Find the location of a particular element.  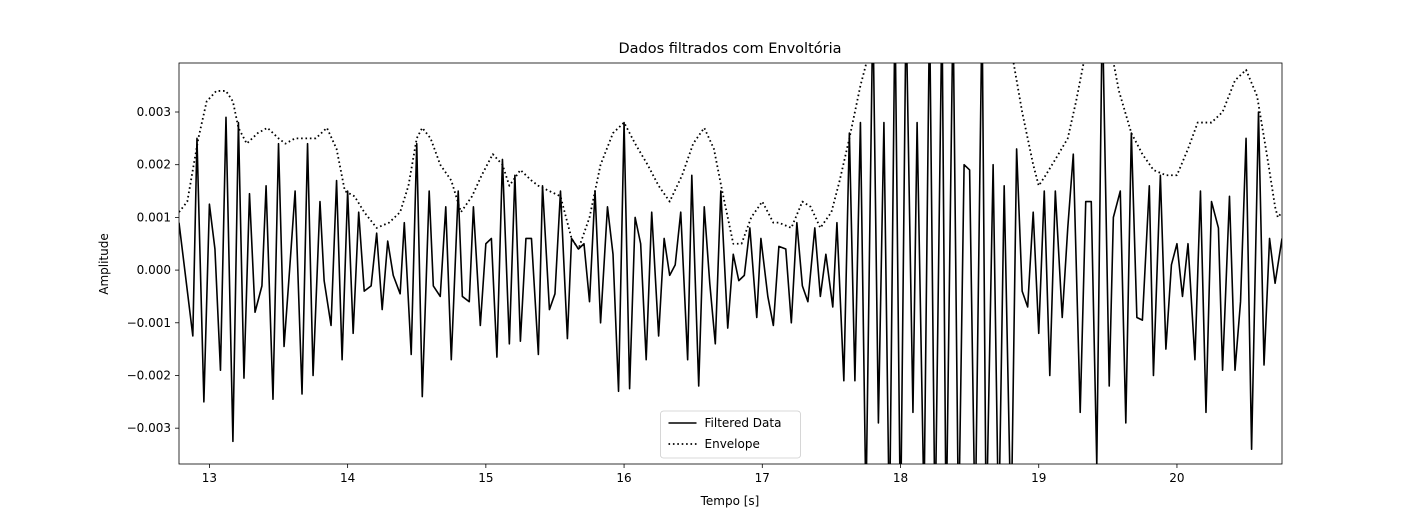

x-axis-label: Tempo [s] is located at coordinates (730, 501).